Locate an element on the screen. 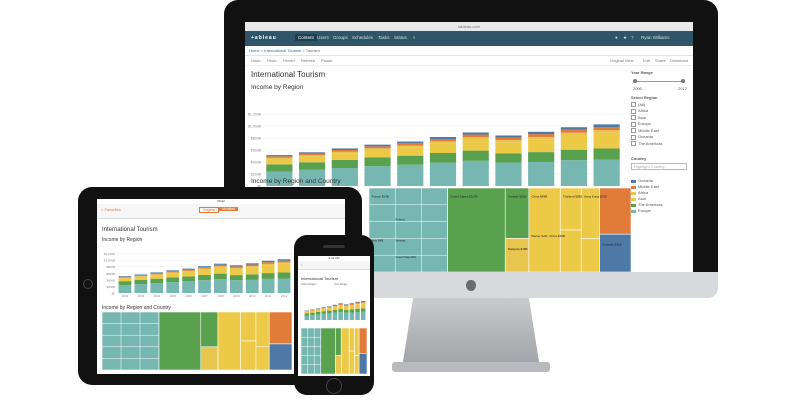  search-icon: ⌕ is located at coordinates (414, 37).